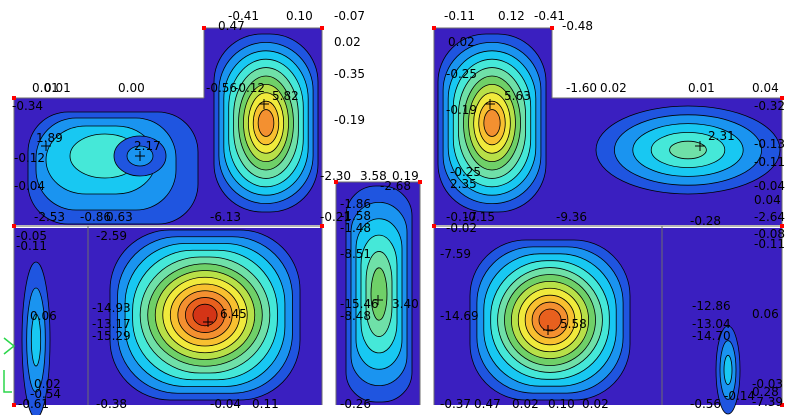 Image resolution: width=798 pixels, height=415 pixels. What do you see at coordinates (770, 234) in the screenshot?
I see `value-label: -0.08` at bounding box center [770, 234].